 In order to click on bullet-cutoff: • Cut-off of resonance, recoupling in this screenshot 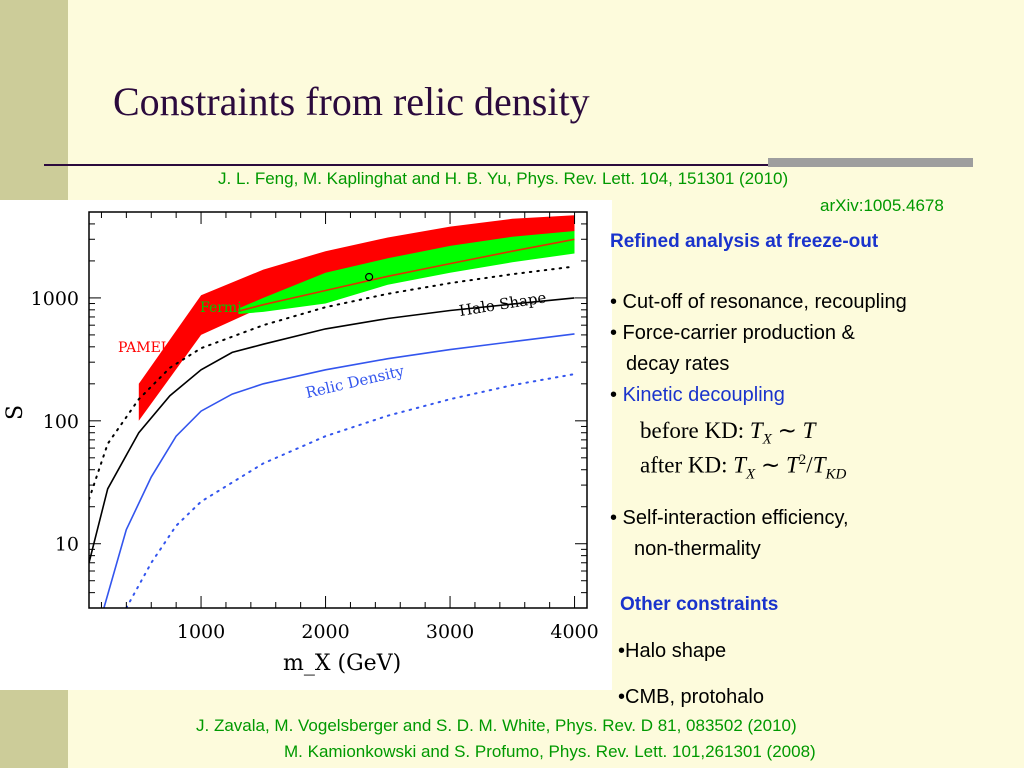, I will do `click(758, 302)`.